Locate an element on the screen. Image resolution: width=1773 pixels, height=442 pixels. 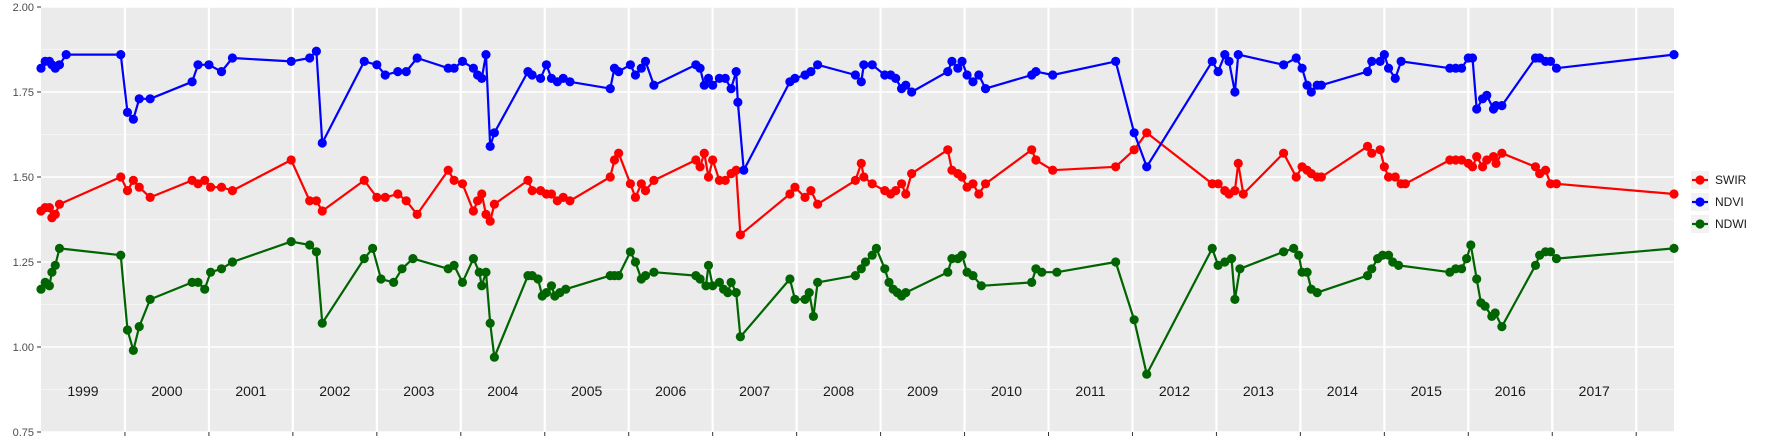
legend-label-ndvi: NDVI is located at coordinates (1729, 202).